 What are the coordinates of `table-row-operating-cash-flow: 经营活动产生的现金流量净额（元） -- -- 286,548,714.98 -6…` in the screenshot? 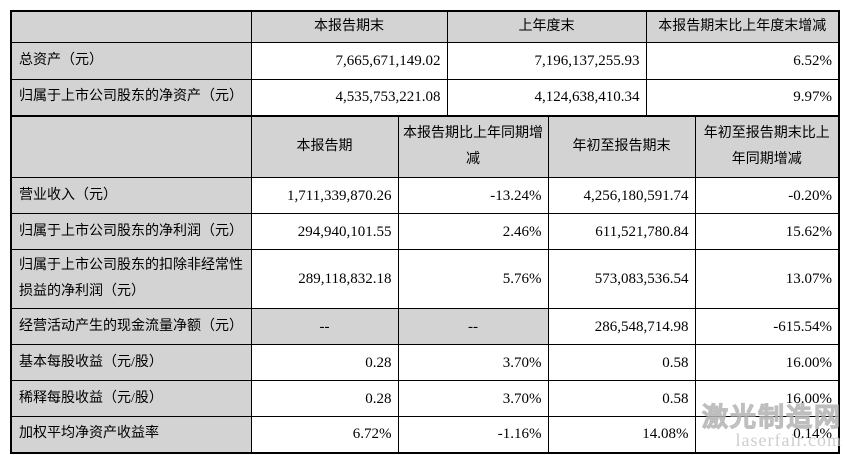 It's located at (425, 326).